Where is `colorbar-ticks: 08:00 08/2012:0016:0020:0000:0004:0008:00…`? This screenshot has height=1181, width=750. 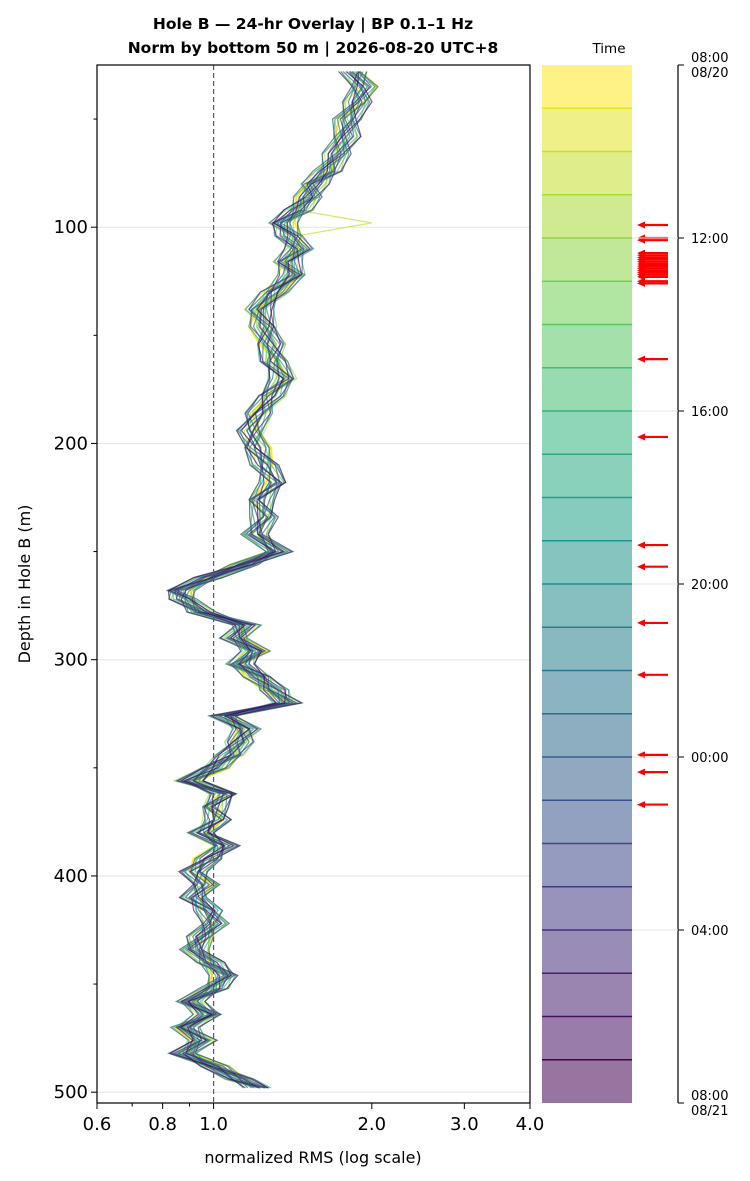 colorbar-ticks: 08:00 08/2012:0016:0020:0000:0004:0008:00… is located at coordinates (680, 585).